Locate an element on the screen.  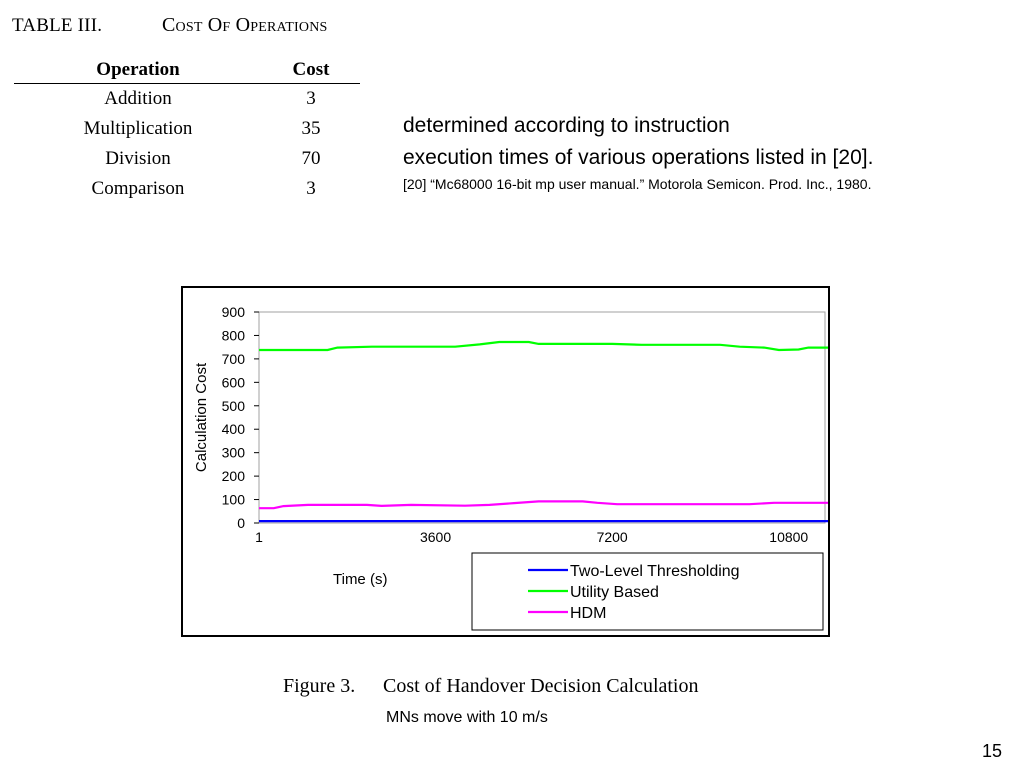
figure-label: Figure 3. is located at coordinates (319, 686).